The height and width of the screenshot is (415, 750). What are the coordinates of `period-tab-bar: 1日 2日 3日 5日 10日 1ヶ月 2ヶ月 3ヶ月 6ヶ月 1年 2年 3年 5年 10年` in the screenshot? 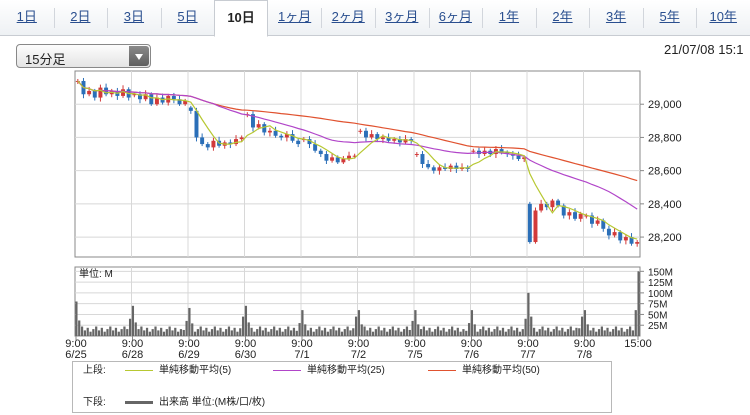 It's located at (375, 18).